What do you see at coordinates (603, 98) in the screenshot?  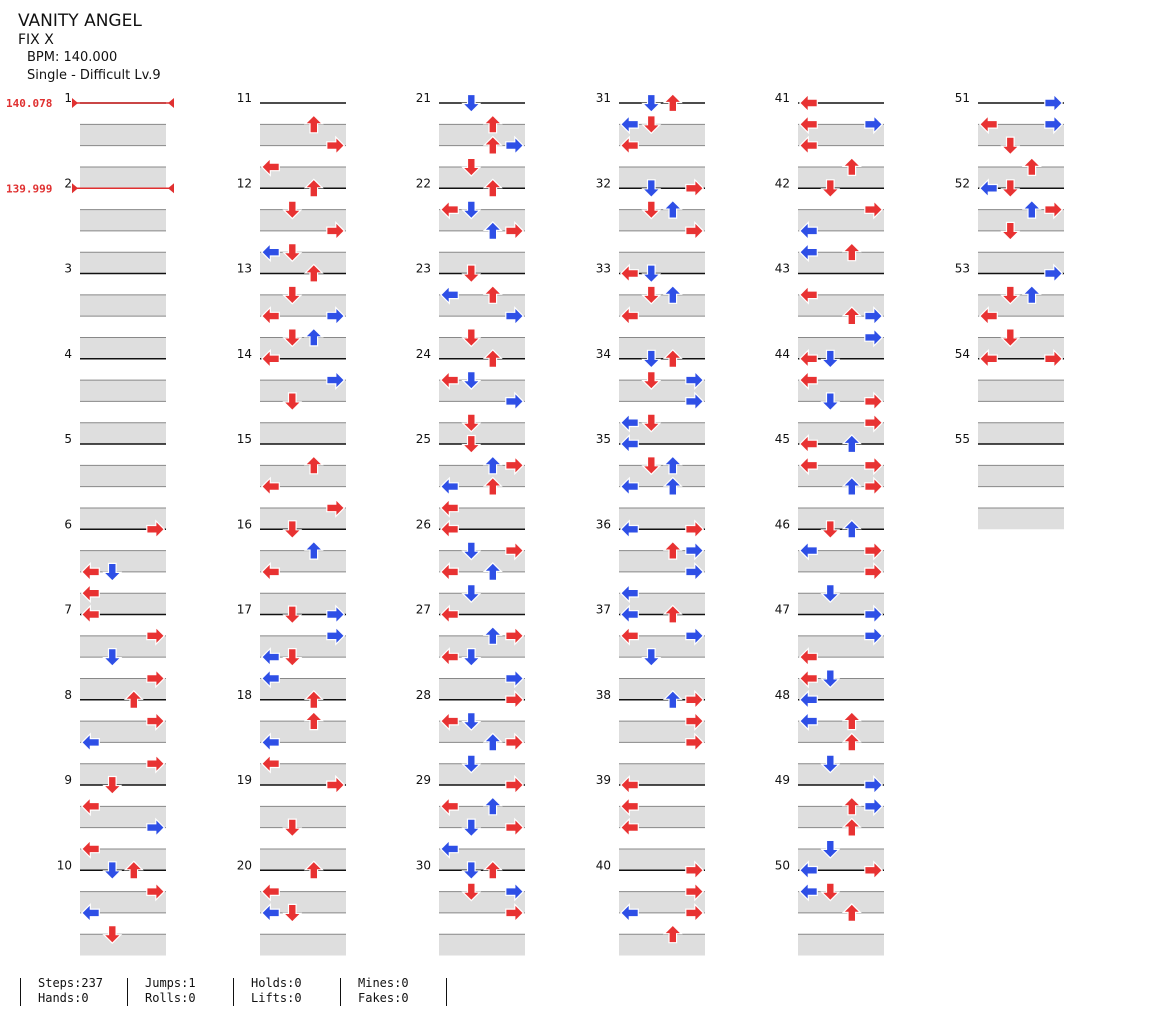 I see `measure-number: 31` at bounding box center [603, 98].